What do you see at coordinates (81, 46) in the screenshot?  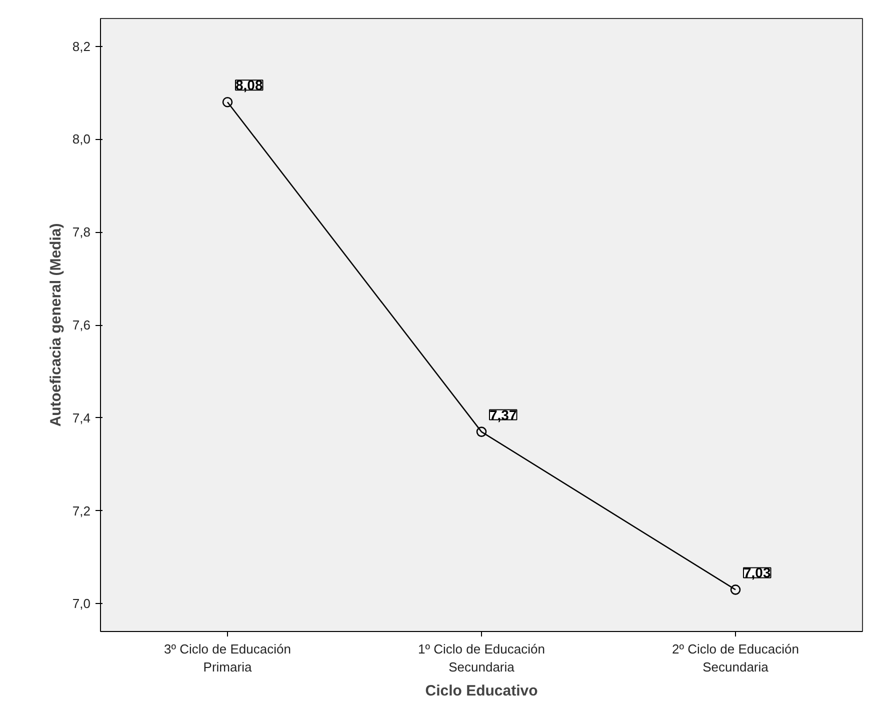 I see `y-tick-label: 8,2` at bounding box center [81, 46].